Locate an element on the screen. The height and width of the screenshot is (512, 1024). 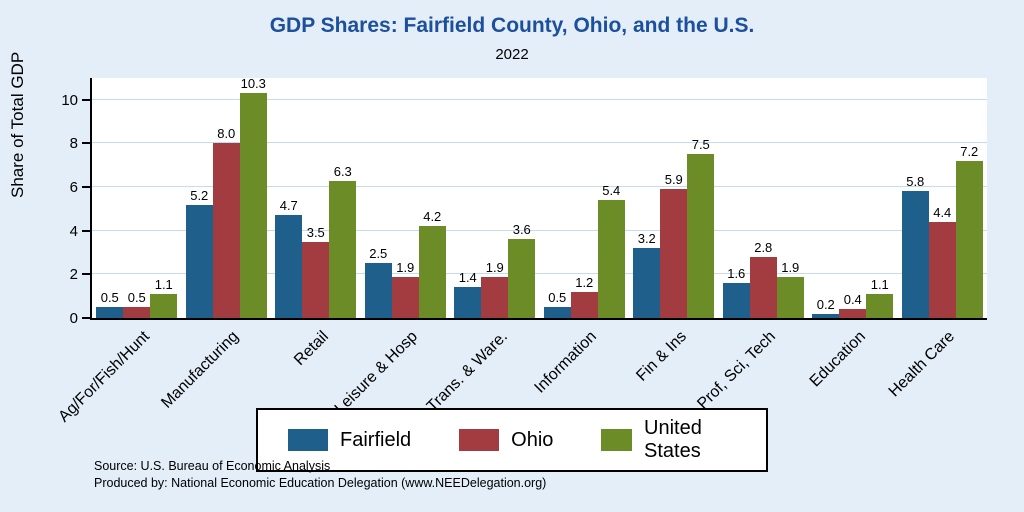
bar-united-states: 7.5 is located at coordinates (701, 227).